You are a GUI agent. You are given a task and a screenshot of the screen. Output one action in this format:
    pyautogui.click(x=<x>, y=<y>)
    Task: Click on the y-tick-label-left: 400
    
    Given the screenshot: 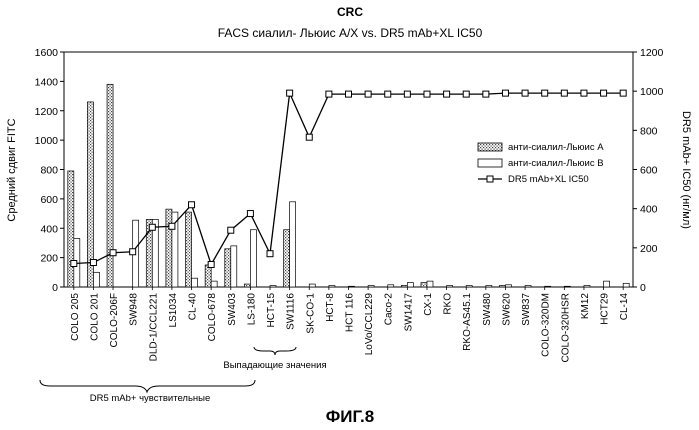 What is the action you would take?
    pyautogui.click(x=49, y=229)
    